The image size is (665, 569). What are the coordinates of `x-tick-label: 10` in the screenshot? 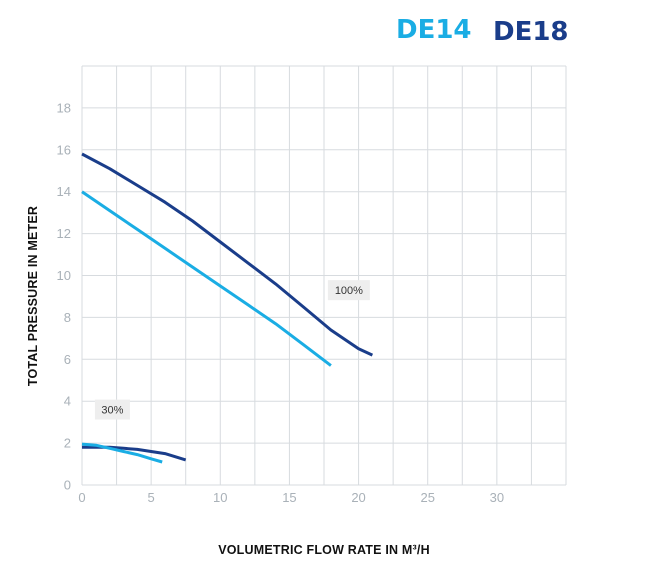 It's located at (220, 497).